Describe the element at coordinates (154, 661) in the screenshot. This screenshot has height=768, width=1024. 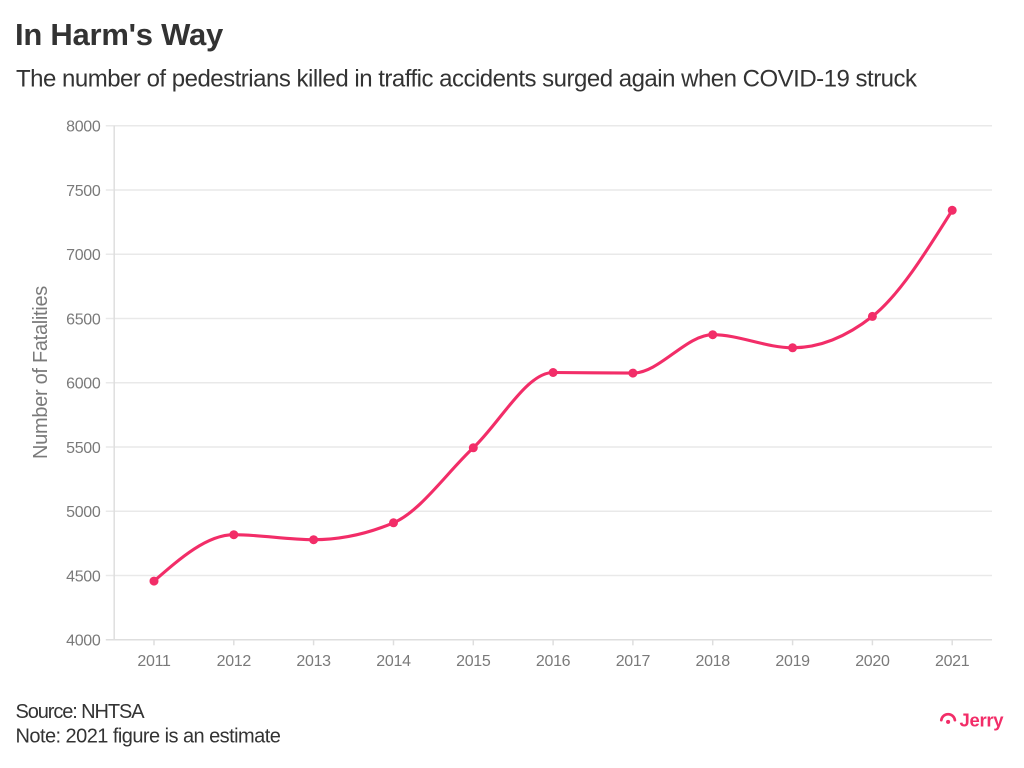
I see `svg-text: 2011` at that location.